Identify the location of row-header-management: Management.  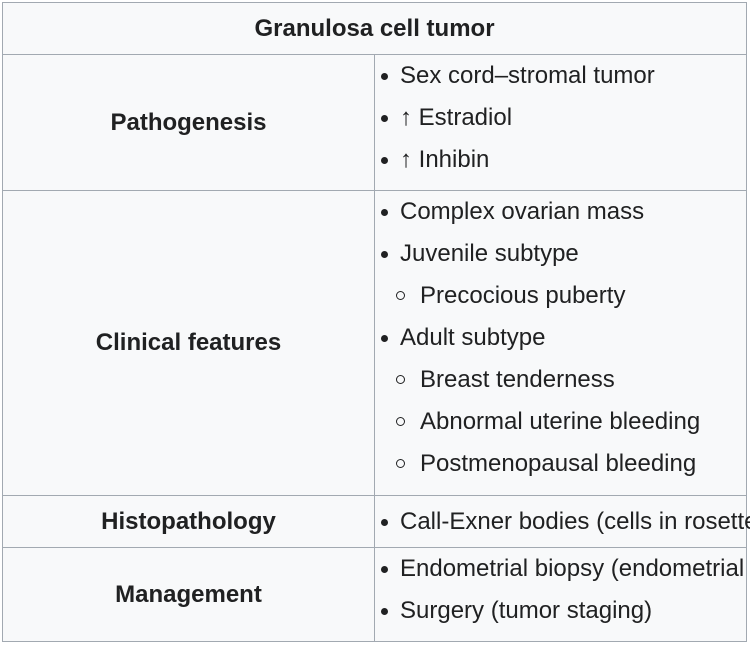
(188, 594).